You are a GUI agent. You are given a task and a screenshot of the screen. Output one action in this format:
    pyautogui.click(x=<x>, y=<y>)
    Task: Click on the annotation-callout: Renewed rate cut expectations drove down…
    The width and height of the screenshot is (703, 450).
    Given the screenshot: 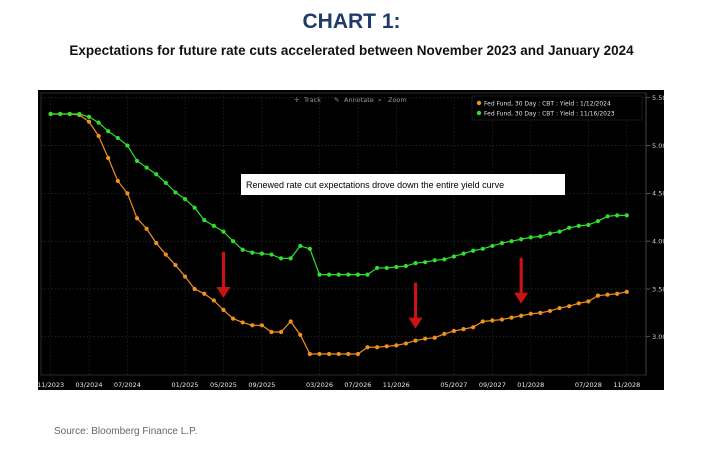 What is the action you would take?
    pyautogui.click(x=403, y=184)
    